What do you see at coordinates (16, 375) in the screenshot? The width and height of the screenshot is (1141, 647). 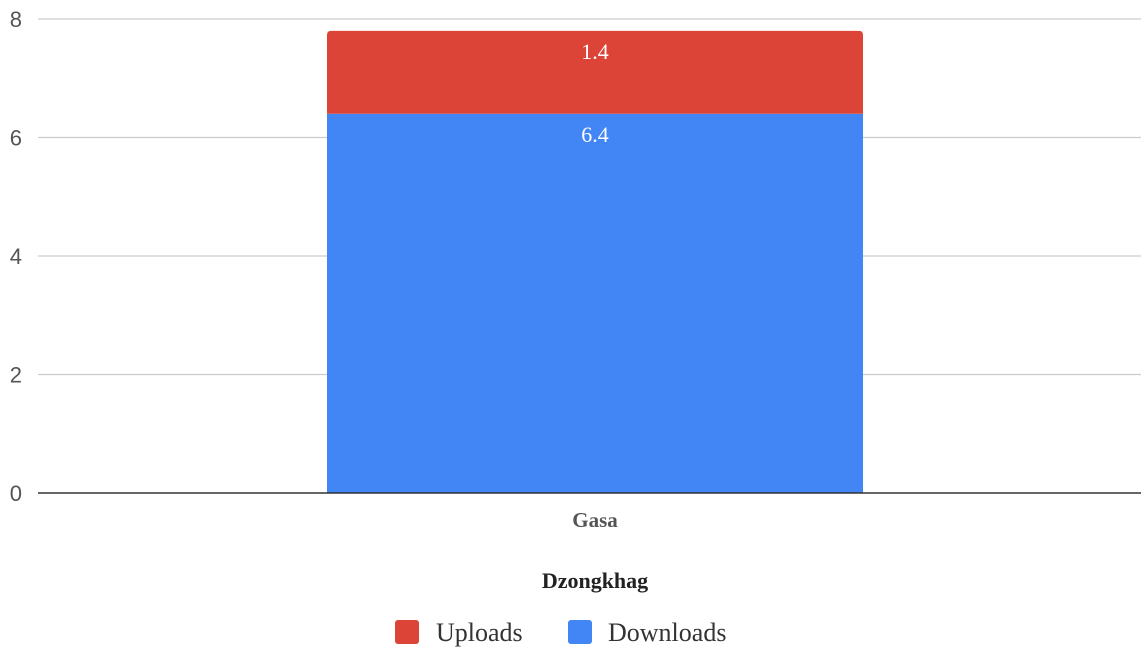 I see `y-tick-label-2: 2` at bounding box center [16, 375].